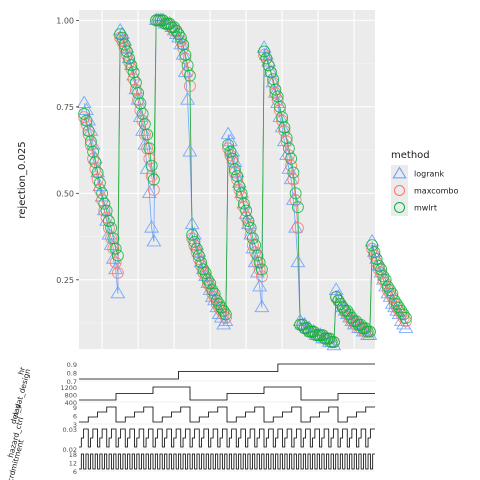  I want to click on y-tick-label: 0.75, so click(65, 107).